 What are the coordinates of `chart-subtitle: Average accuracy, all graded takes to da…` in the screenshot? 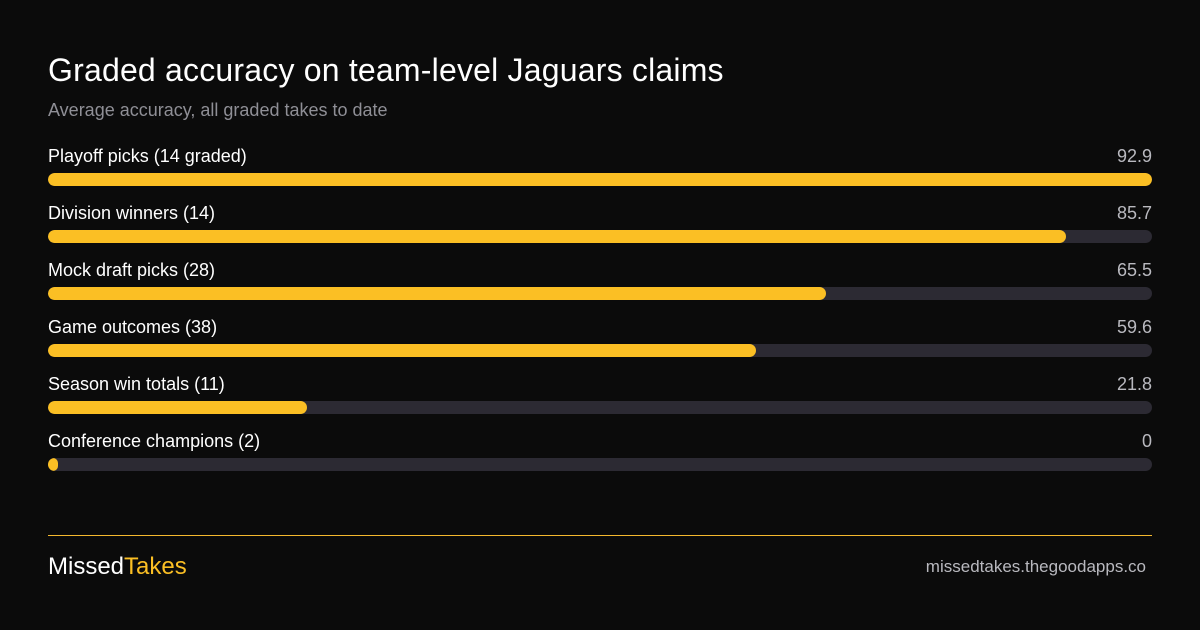 It's located at (218, 110).